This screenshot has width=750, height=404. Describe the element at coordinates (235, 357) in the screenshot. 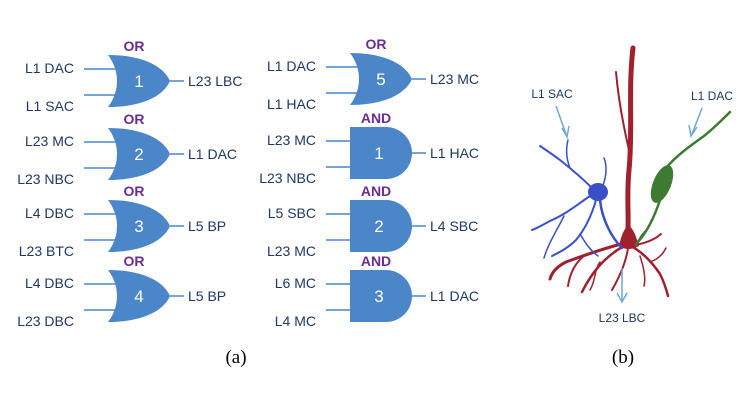

I see `caption-a: (a)` at that location.